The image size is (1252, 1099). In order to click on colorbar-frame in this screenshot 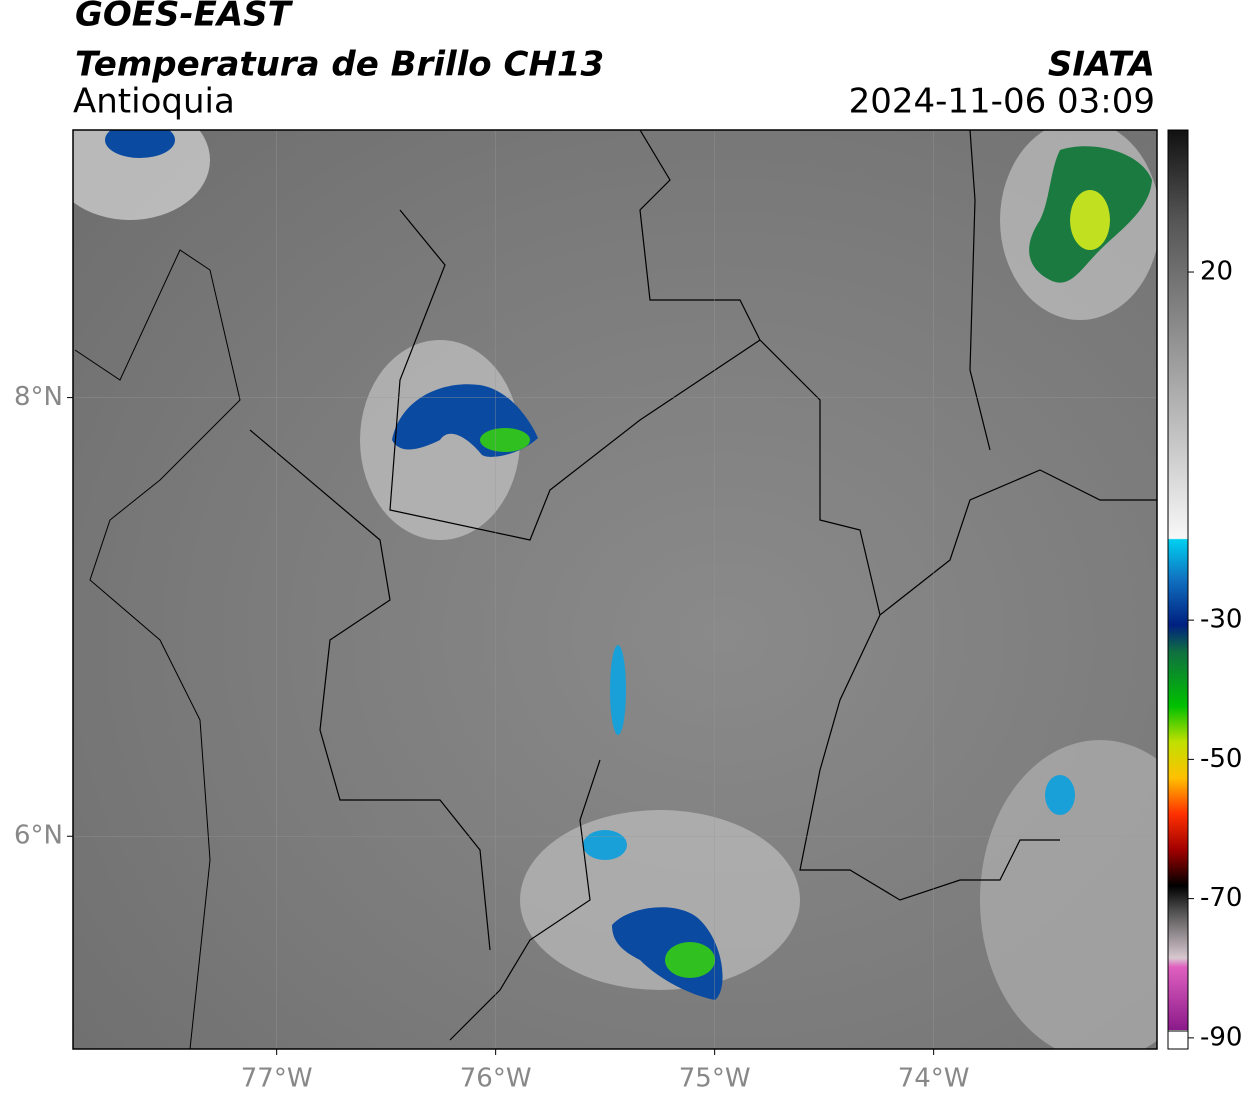, I will do `click(1178, 589)`.